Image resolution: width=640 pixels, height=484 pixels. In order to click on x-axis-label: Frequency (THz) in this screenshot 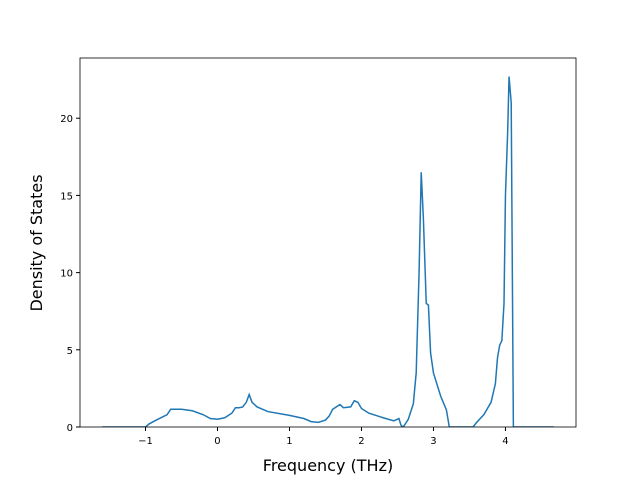, I will do `click(328, 465)`.